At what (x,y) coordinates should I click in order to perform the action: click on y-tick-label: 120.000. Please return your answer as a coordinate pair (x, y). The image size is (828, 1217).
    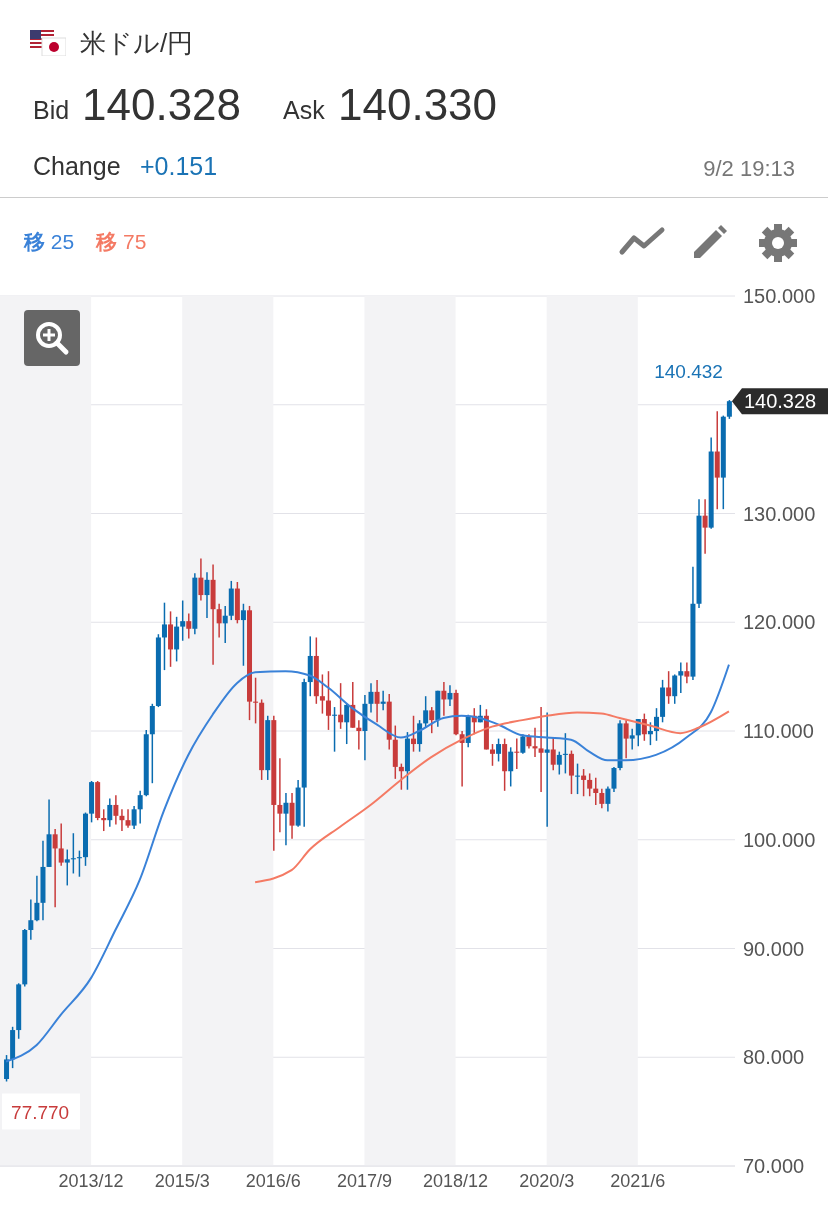
    Looking at the image, I should click on (779, 622).